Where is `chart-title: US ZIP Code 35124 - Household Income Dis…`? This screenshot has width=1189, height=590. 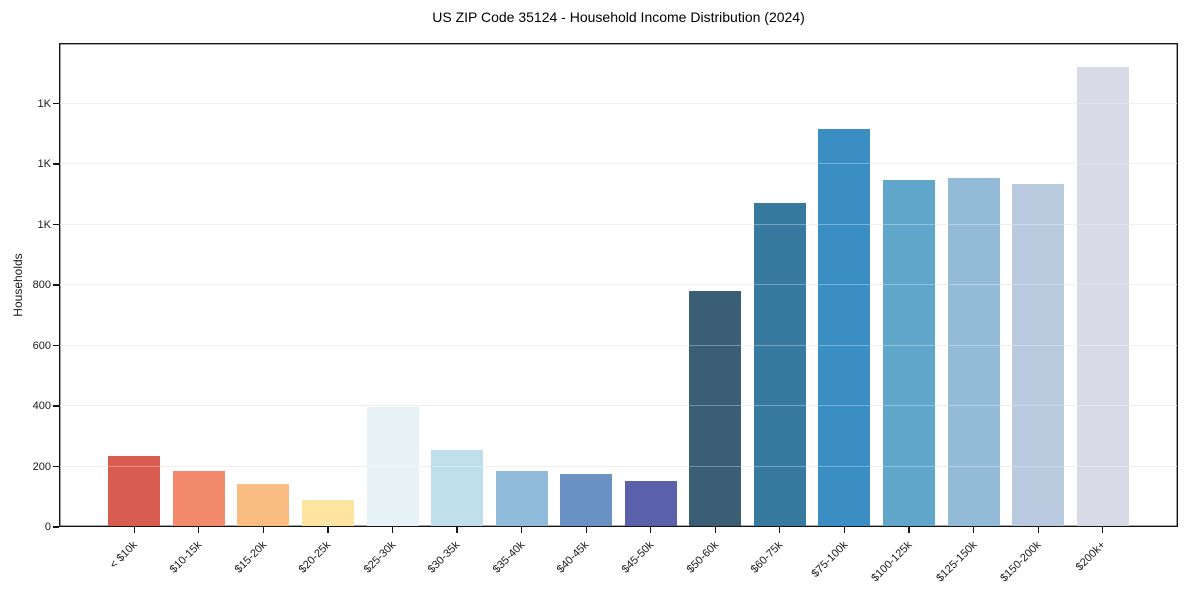
chart-title: US ZIP Code 35124 - Household Income Dis… is located at coordinates (618, 17).